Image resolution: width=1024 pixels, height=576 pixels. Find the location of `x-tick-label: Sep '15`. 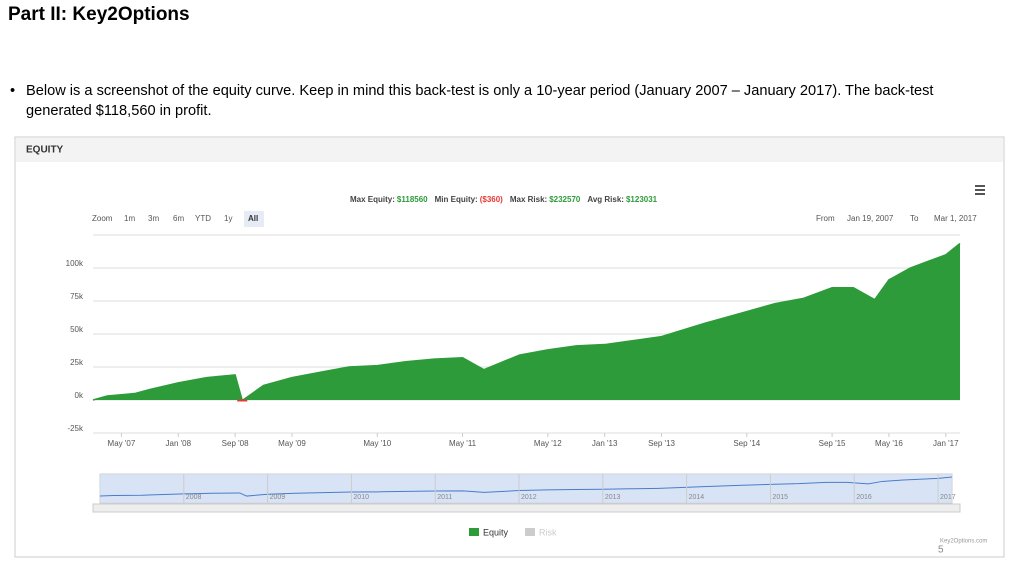

x-tick-label: Sep '15 is located at coordinates (832, 443).